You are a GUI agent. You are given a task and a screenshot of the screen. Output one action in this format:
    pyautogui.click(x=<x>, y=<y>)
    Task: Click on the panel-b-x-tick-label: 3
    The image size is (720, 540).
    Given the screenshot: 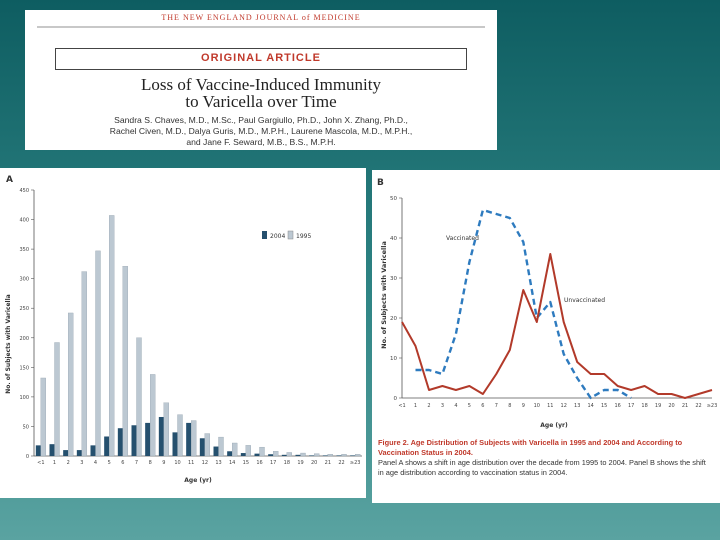 What is the action you would take?
    pyautogui.click(x=442, y=406)
    